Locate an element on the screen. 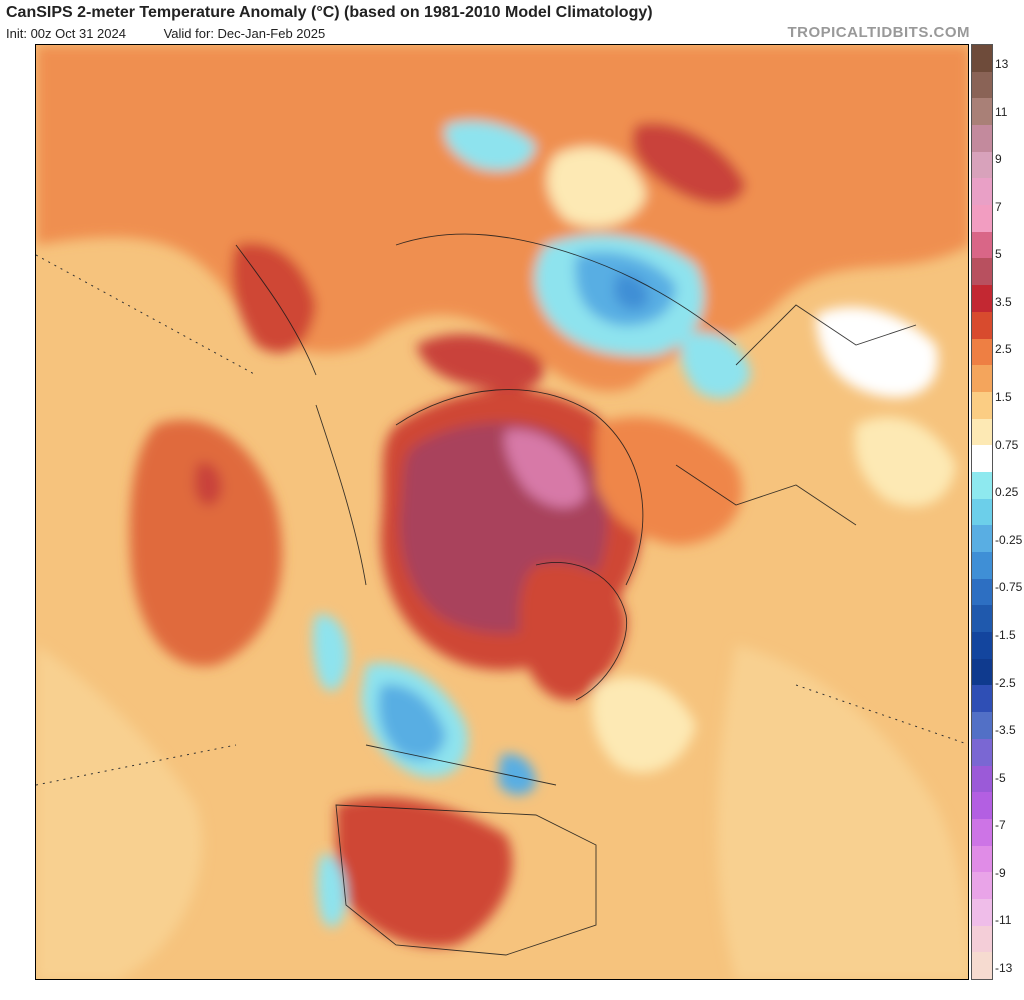 This screenshot has width=1024, height=1000. legend-tick-label: -0.25 is located at coordinates (1009, 539).